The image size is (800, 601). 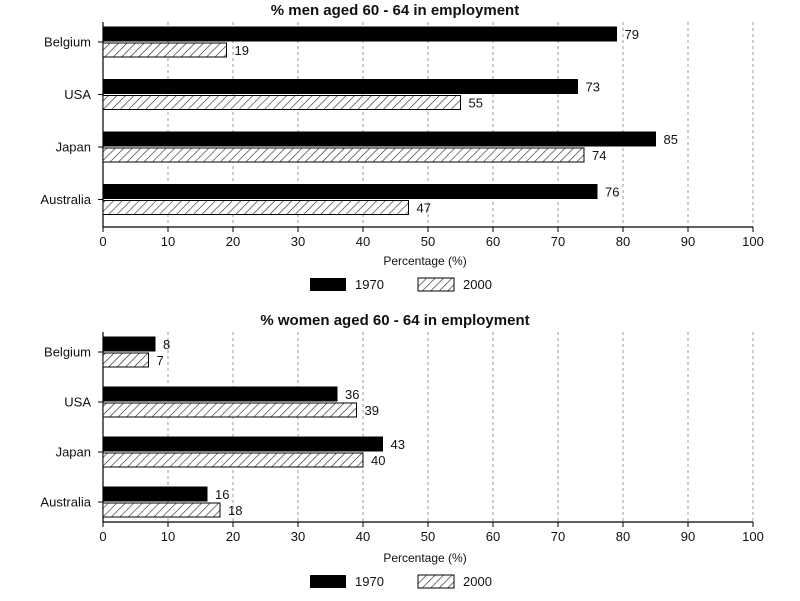 What do you see at coordinates (671, 139) in the screenshot?
I see `data-label-japan-1970: 85` at bounding box center [671, 139].